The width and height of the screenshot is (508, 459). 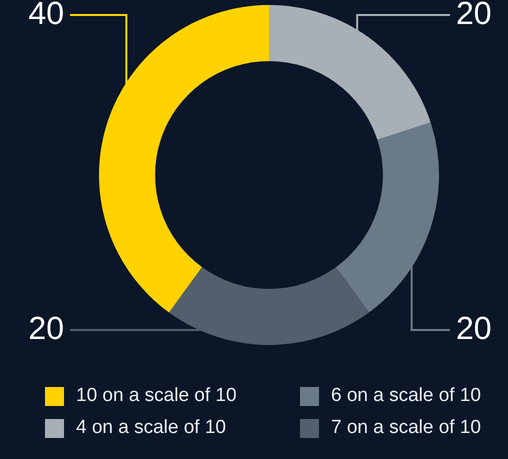 I want to click on data-label: 40, so click(x=46, y=15).